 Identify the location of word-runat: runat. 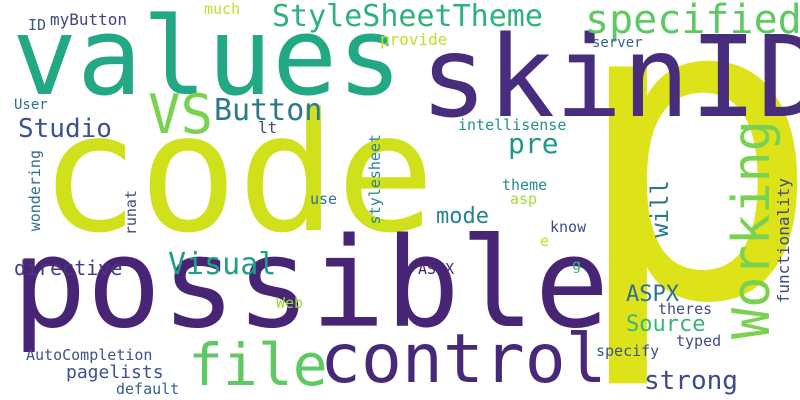
(131, 213).